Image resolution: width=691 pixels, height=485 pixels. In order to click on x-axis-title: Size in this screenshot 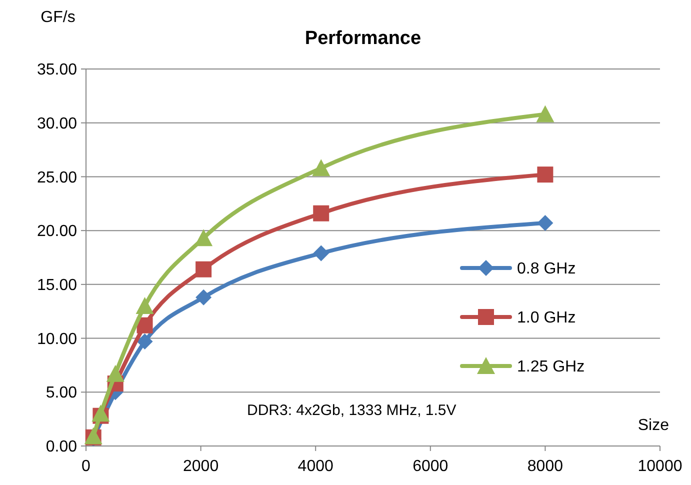, I will do `click(654, 425)`.